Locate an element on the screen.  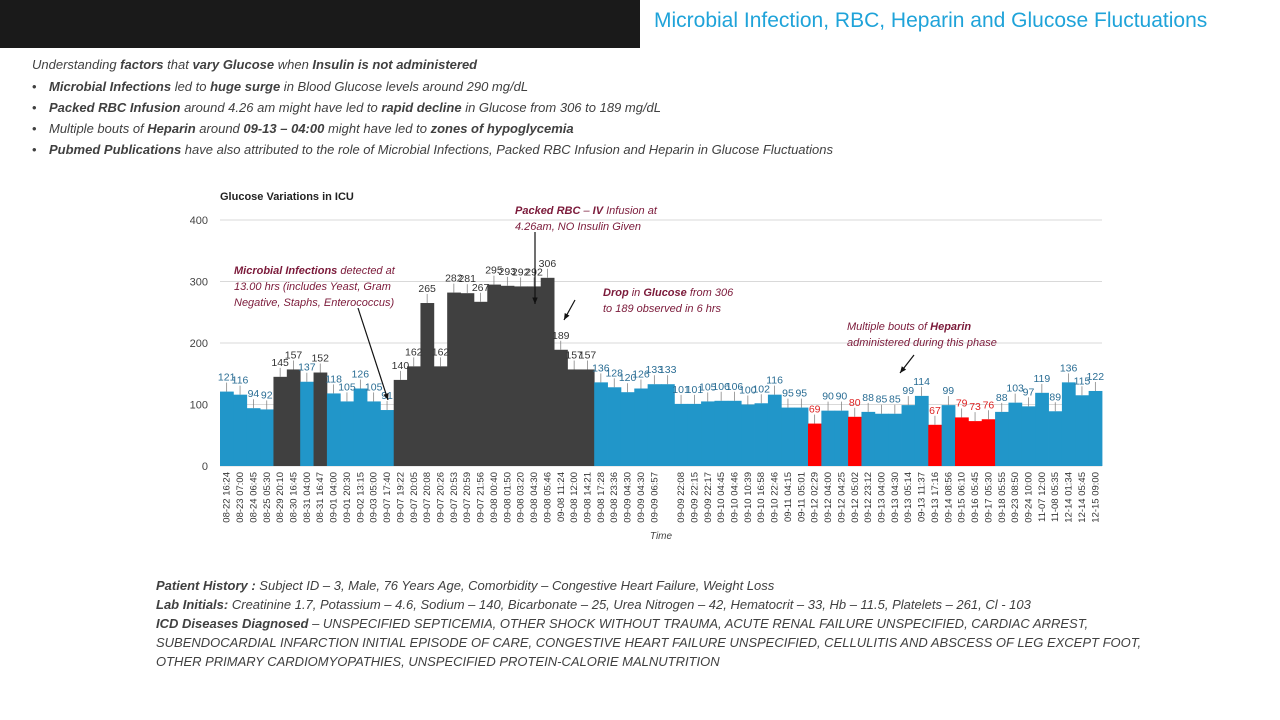
intro-run: Understanding is located at coordinates (76, 64).